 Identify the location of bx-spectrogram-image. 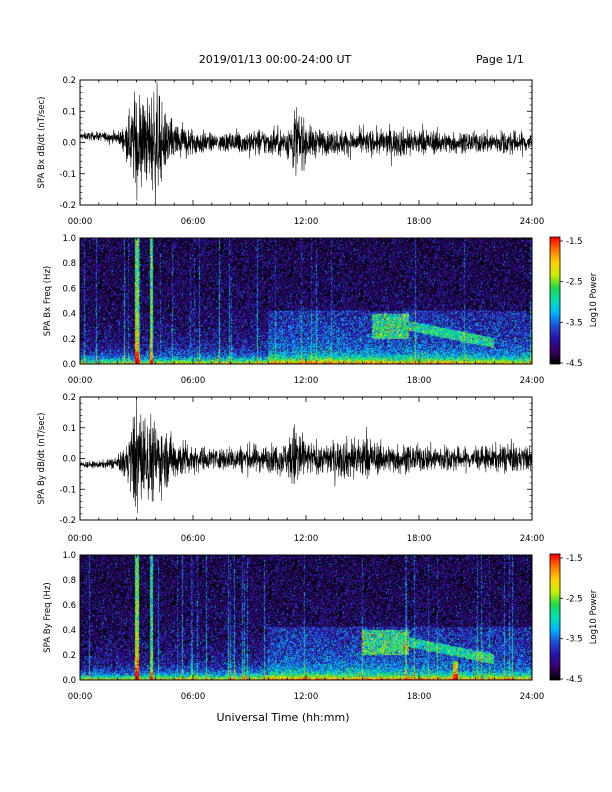
(306, 301).